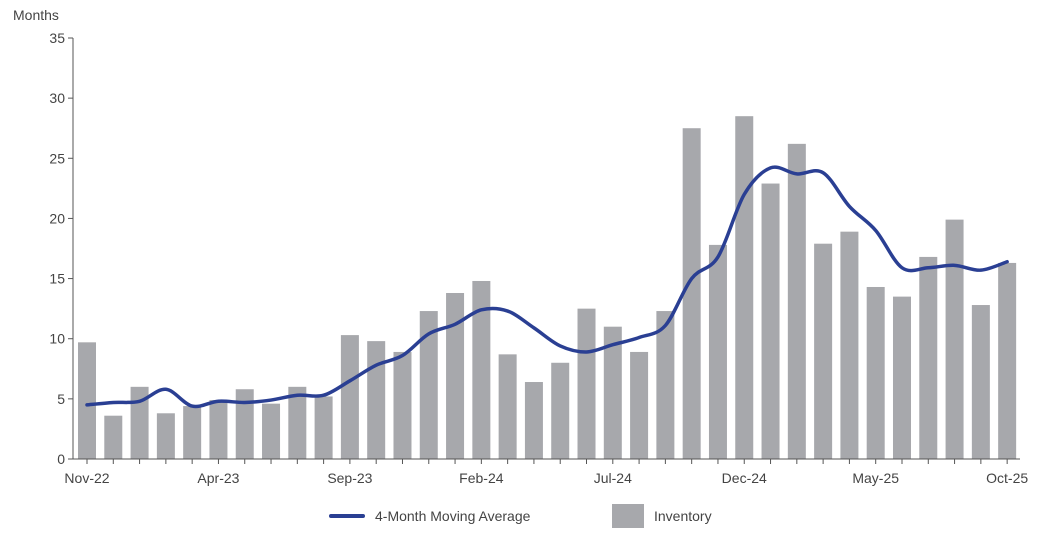 This screenshot has height=551, width=1046. What do you see at coordinates (1007, 478) in the screenshot?
I see `x-tick-label: Oct-25` at bounding box center [1007, 478].